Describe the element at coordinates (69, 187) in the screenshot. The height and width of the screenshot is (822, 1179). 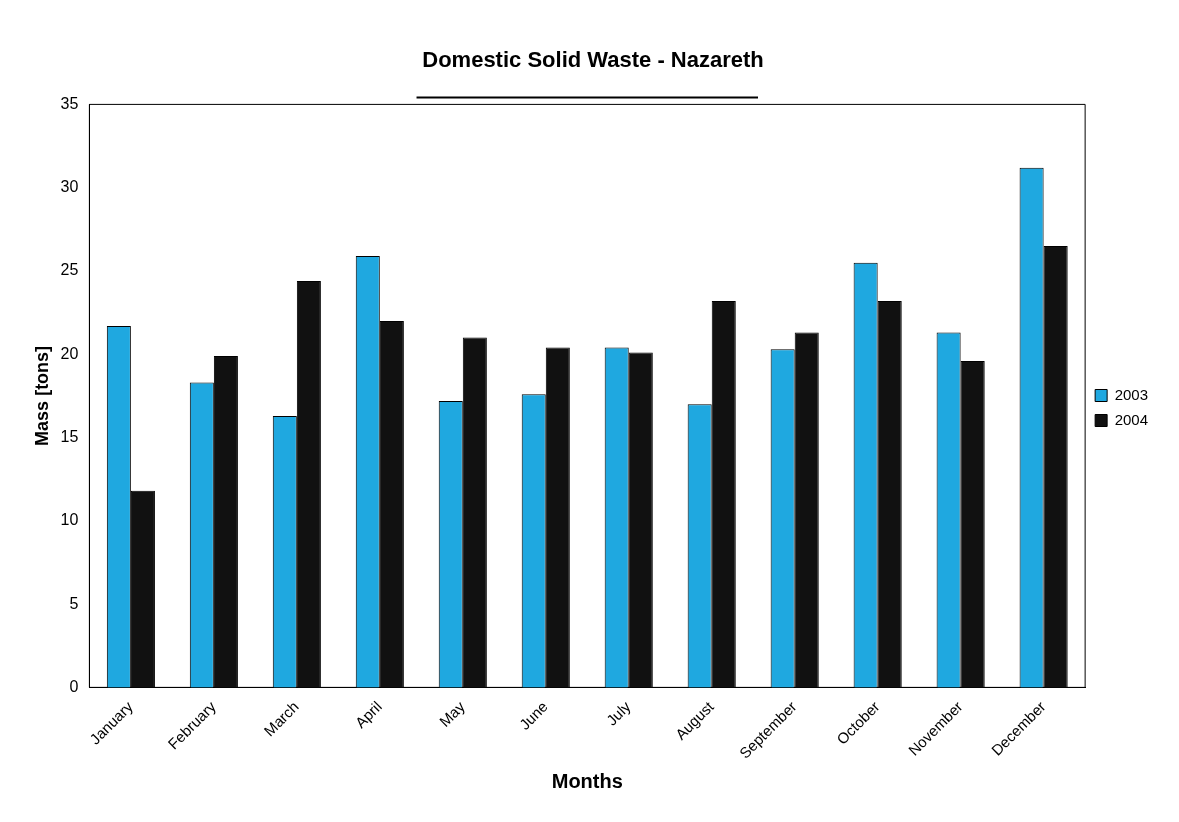
I see `y-tick-label: 30` at that location.